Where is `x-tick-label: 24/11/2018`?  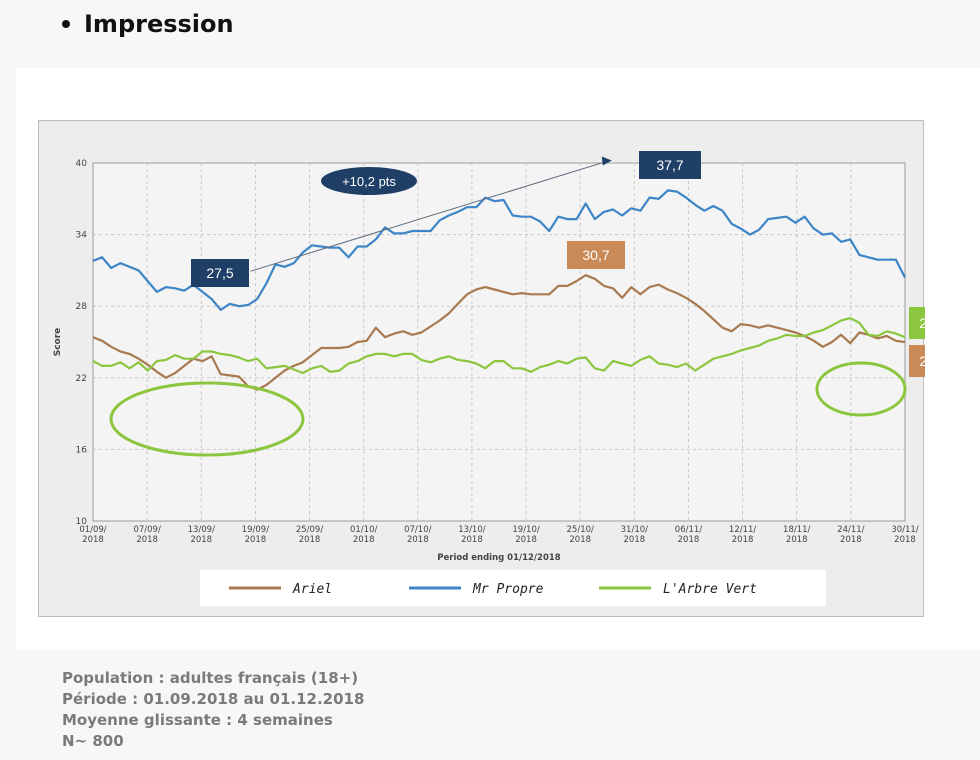
x-tick-label: 24/11/2018 is located at coordinates (850, 535).